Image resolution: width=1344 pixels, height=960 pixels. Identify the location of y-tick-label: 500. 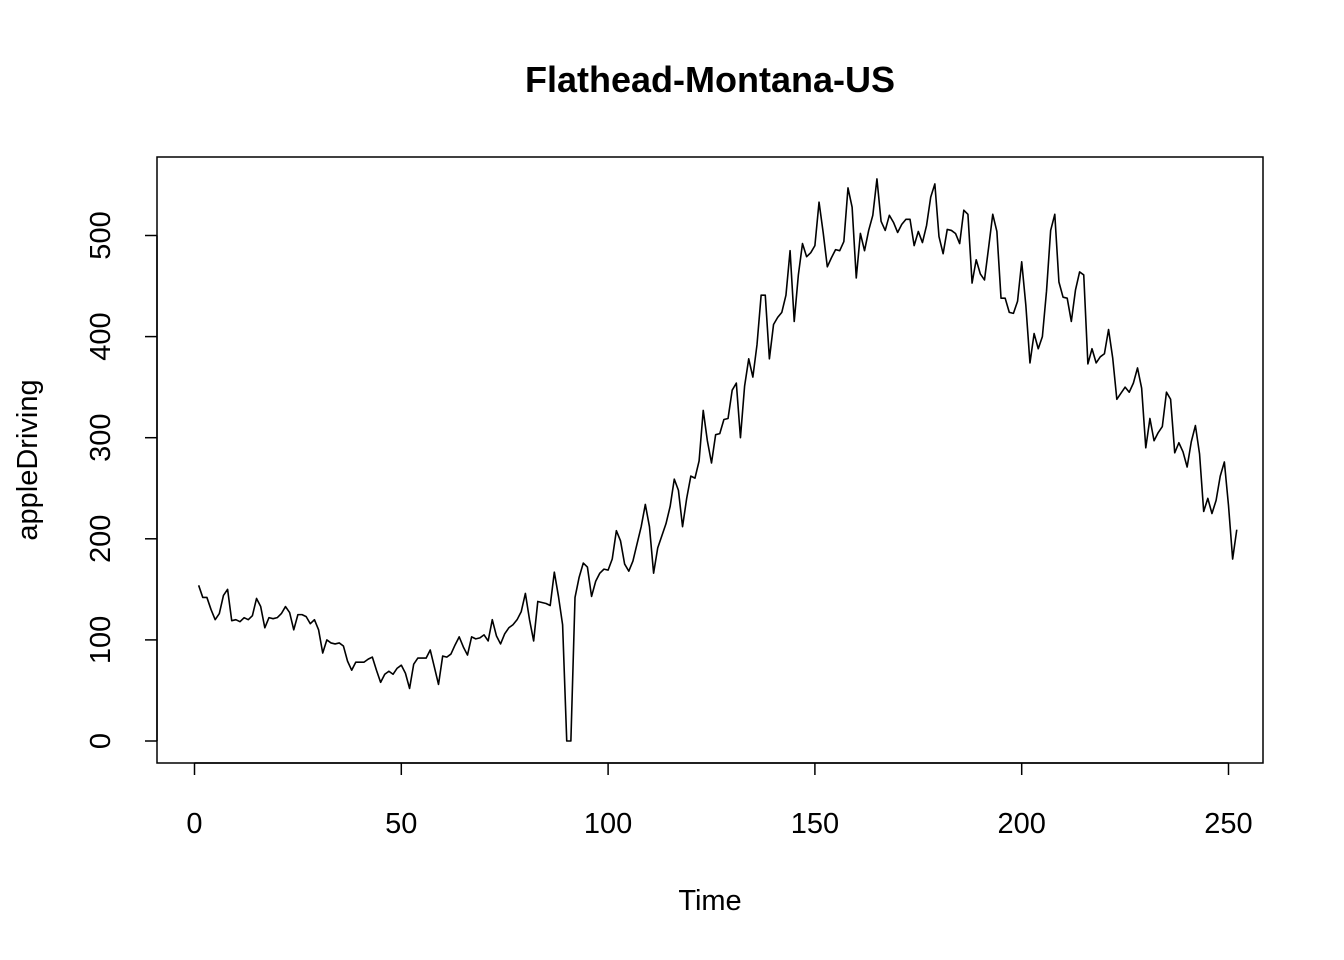
(101, 235).